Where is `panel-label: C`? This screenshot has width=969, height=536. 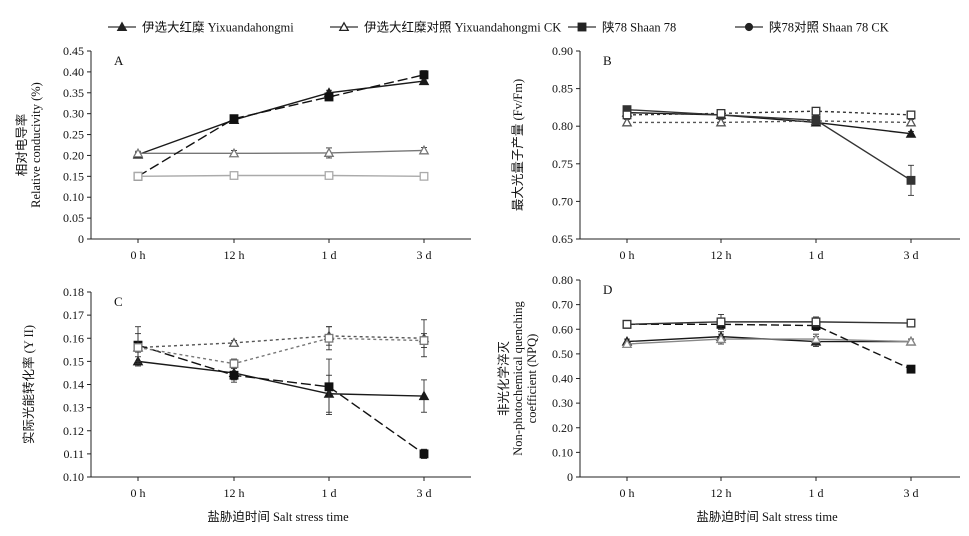 panel-label: C is located at coordinates (118, 301).